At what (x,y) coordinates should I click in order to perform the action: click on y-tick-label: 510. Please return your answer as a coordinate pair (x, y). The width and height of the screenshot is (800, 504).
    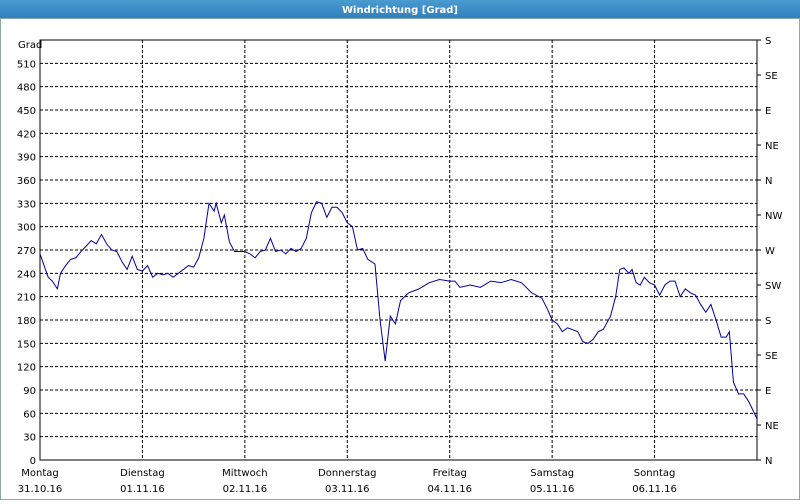
    Looking at the image, I should click on (26, 64).